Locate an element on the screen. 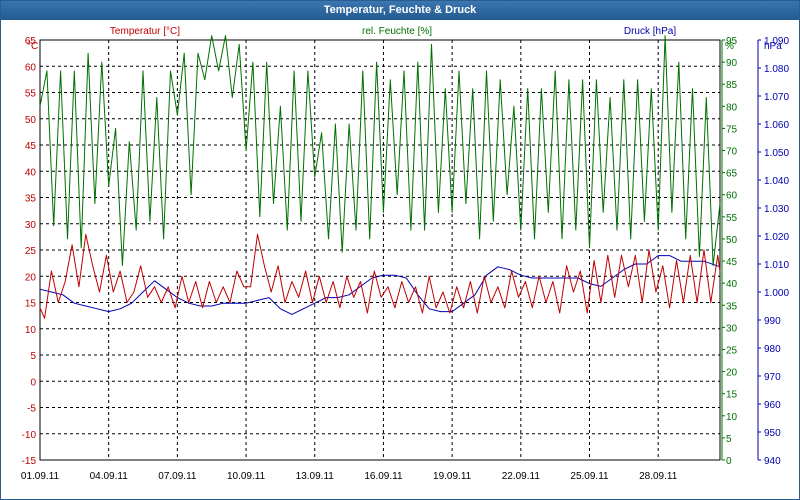 Image resolution: width=800 pixels, height=500 pixels. x-tick-label: 04.09.11 is located at coordinates (109, 476).